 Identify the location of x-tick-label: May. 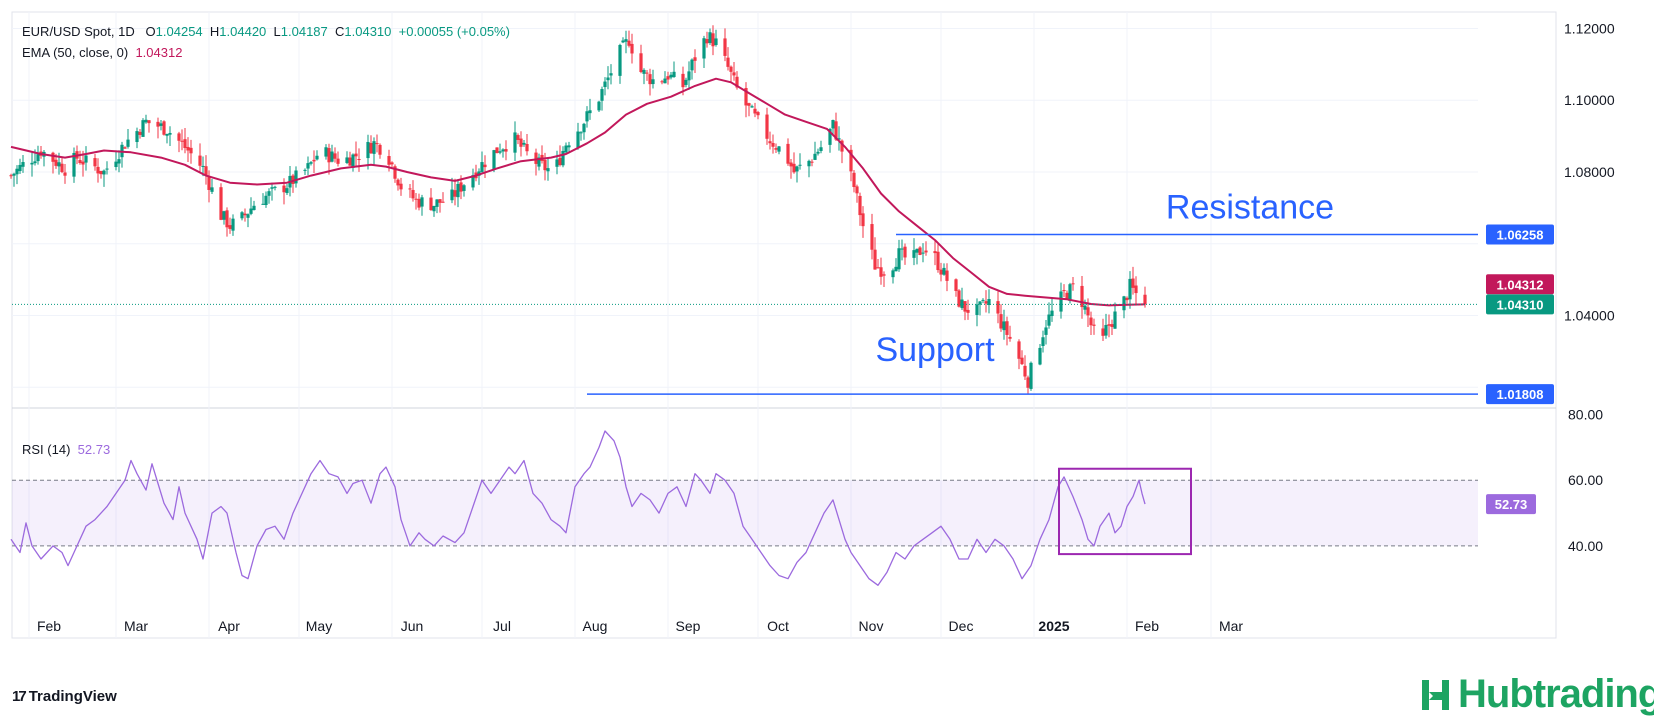
(319, 626).